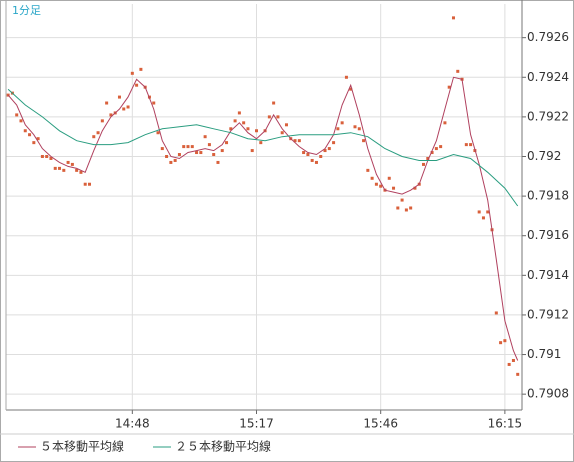 This screenshot has width=574, height=462. I want to click on y-tick-label: 0.7914, so click(548, 275).